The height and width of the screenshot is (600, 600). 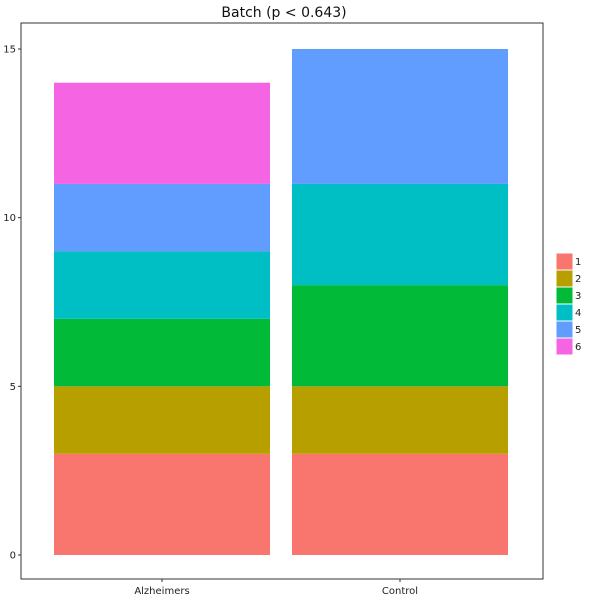 I want to click on legend: 1 2 3 4 5 6, so click(x=568, y=304).